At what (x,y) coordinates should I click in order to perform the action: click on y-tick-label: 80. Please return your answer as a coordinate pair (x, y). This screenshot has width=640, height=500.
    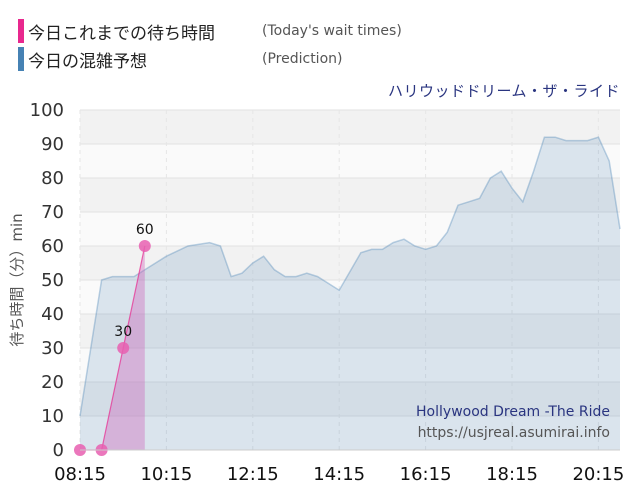
    Looking at the image, I should click on (52, 178).